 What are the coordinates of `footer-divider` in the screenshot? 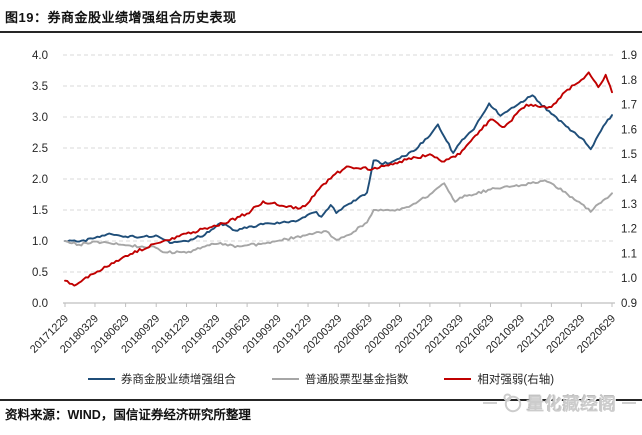 It's located at (321, 400).